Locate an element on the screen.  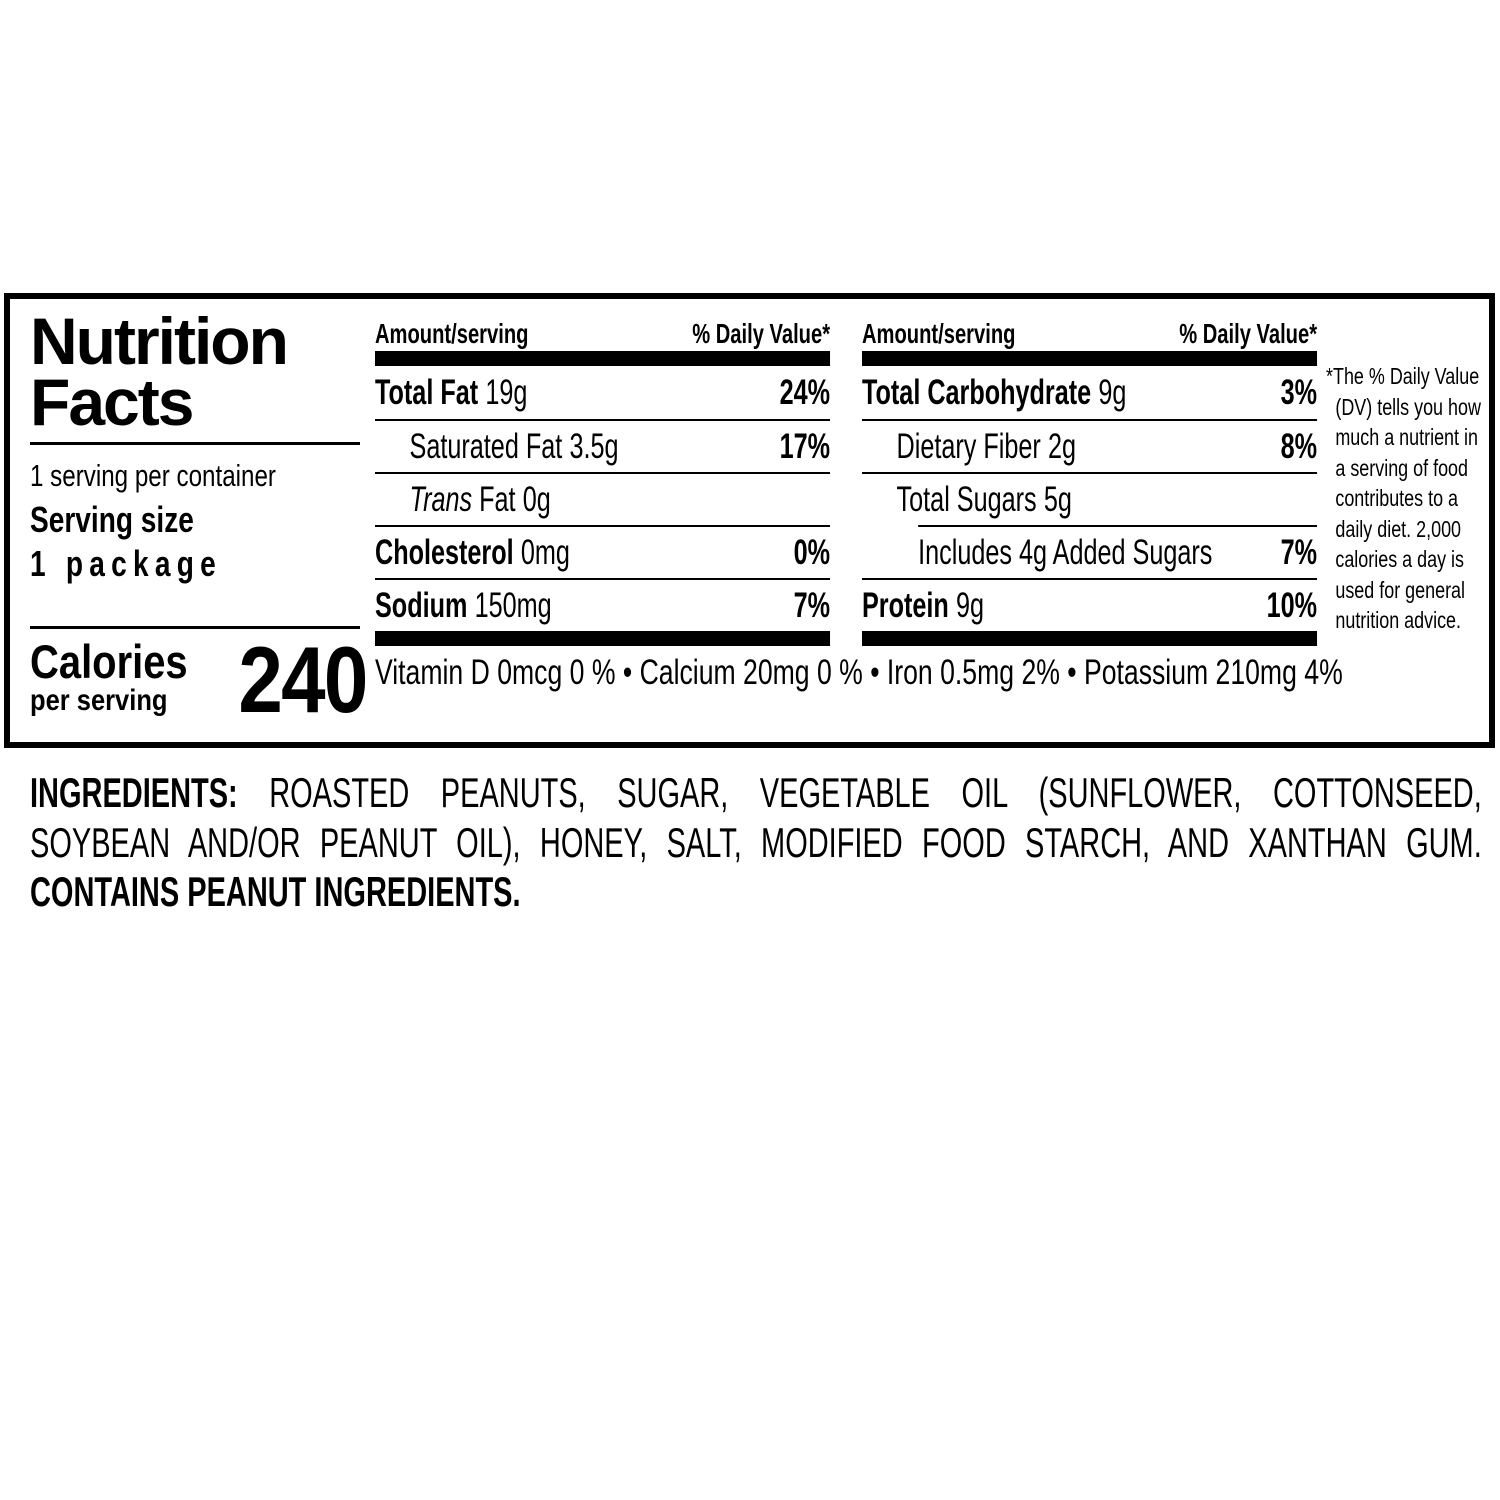
nutrient-dv: 8% is located at coordinates (1299, 446).